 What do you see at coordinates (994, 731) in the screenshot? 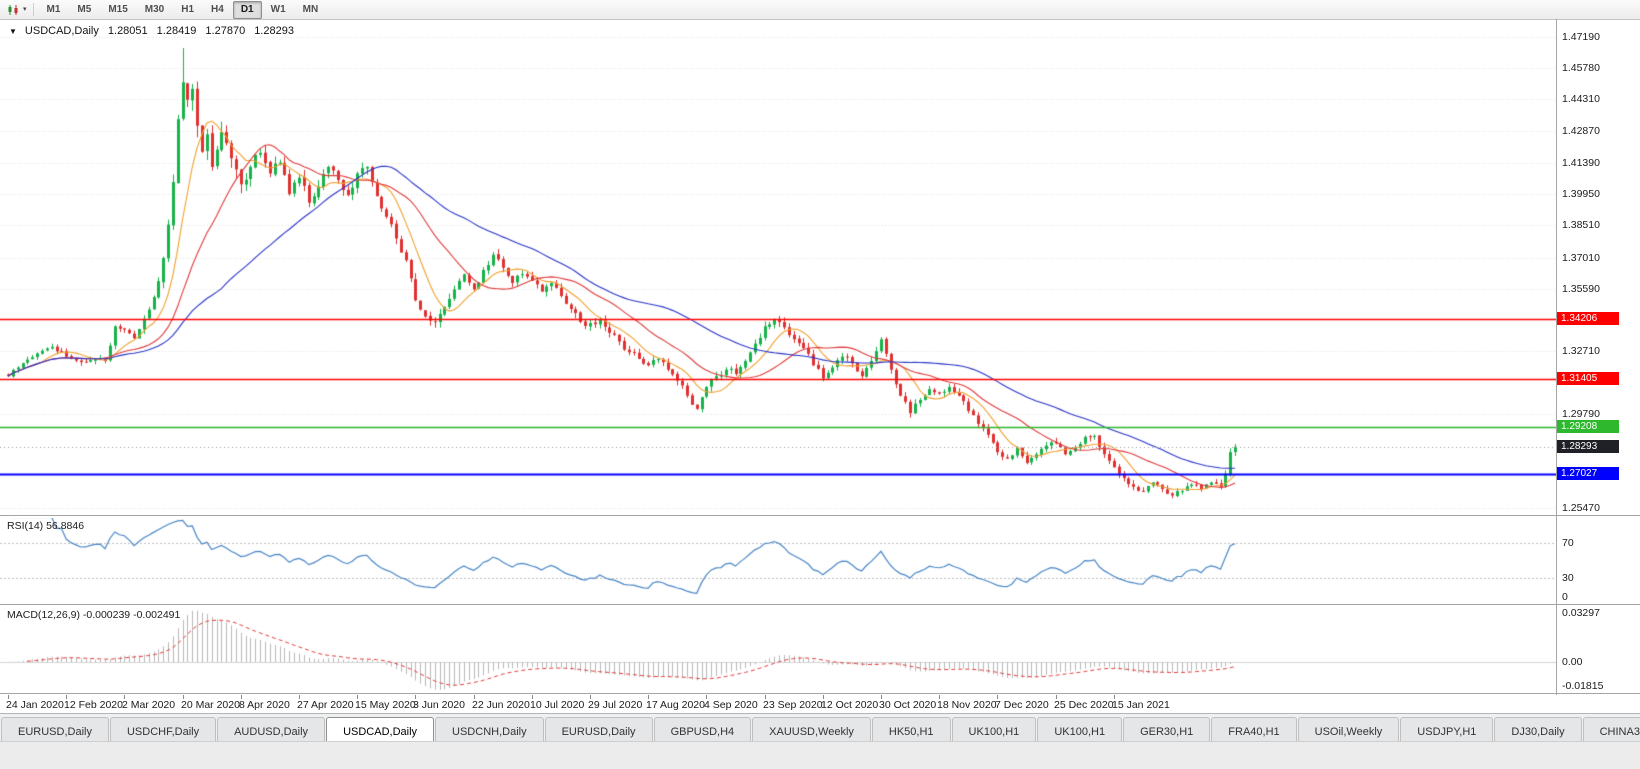
I see `chart-tab-9-uk100-h1: UK100,H1` at bounding box center [994, 731].